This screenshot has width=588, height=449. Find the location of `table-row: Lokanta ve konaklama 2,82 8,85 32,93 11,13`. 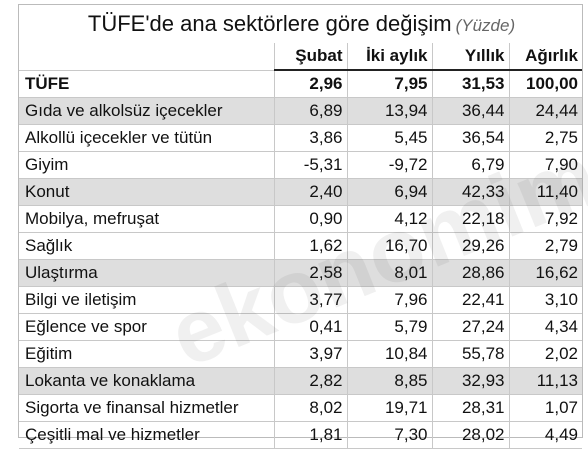

table-row: Lokanta ve konaklama 2,82 8,85 32,93 11,13 is located at coordinates (300, 381).